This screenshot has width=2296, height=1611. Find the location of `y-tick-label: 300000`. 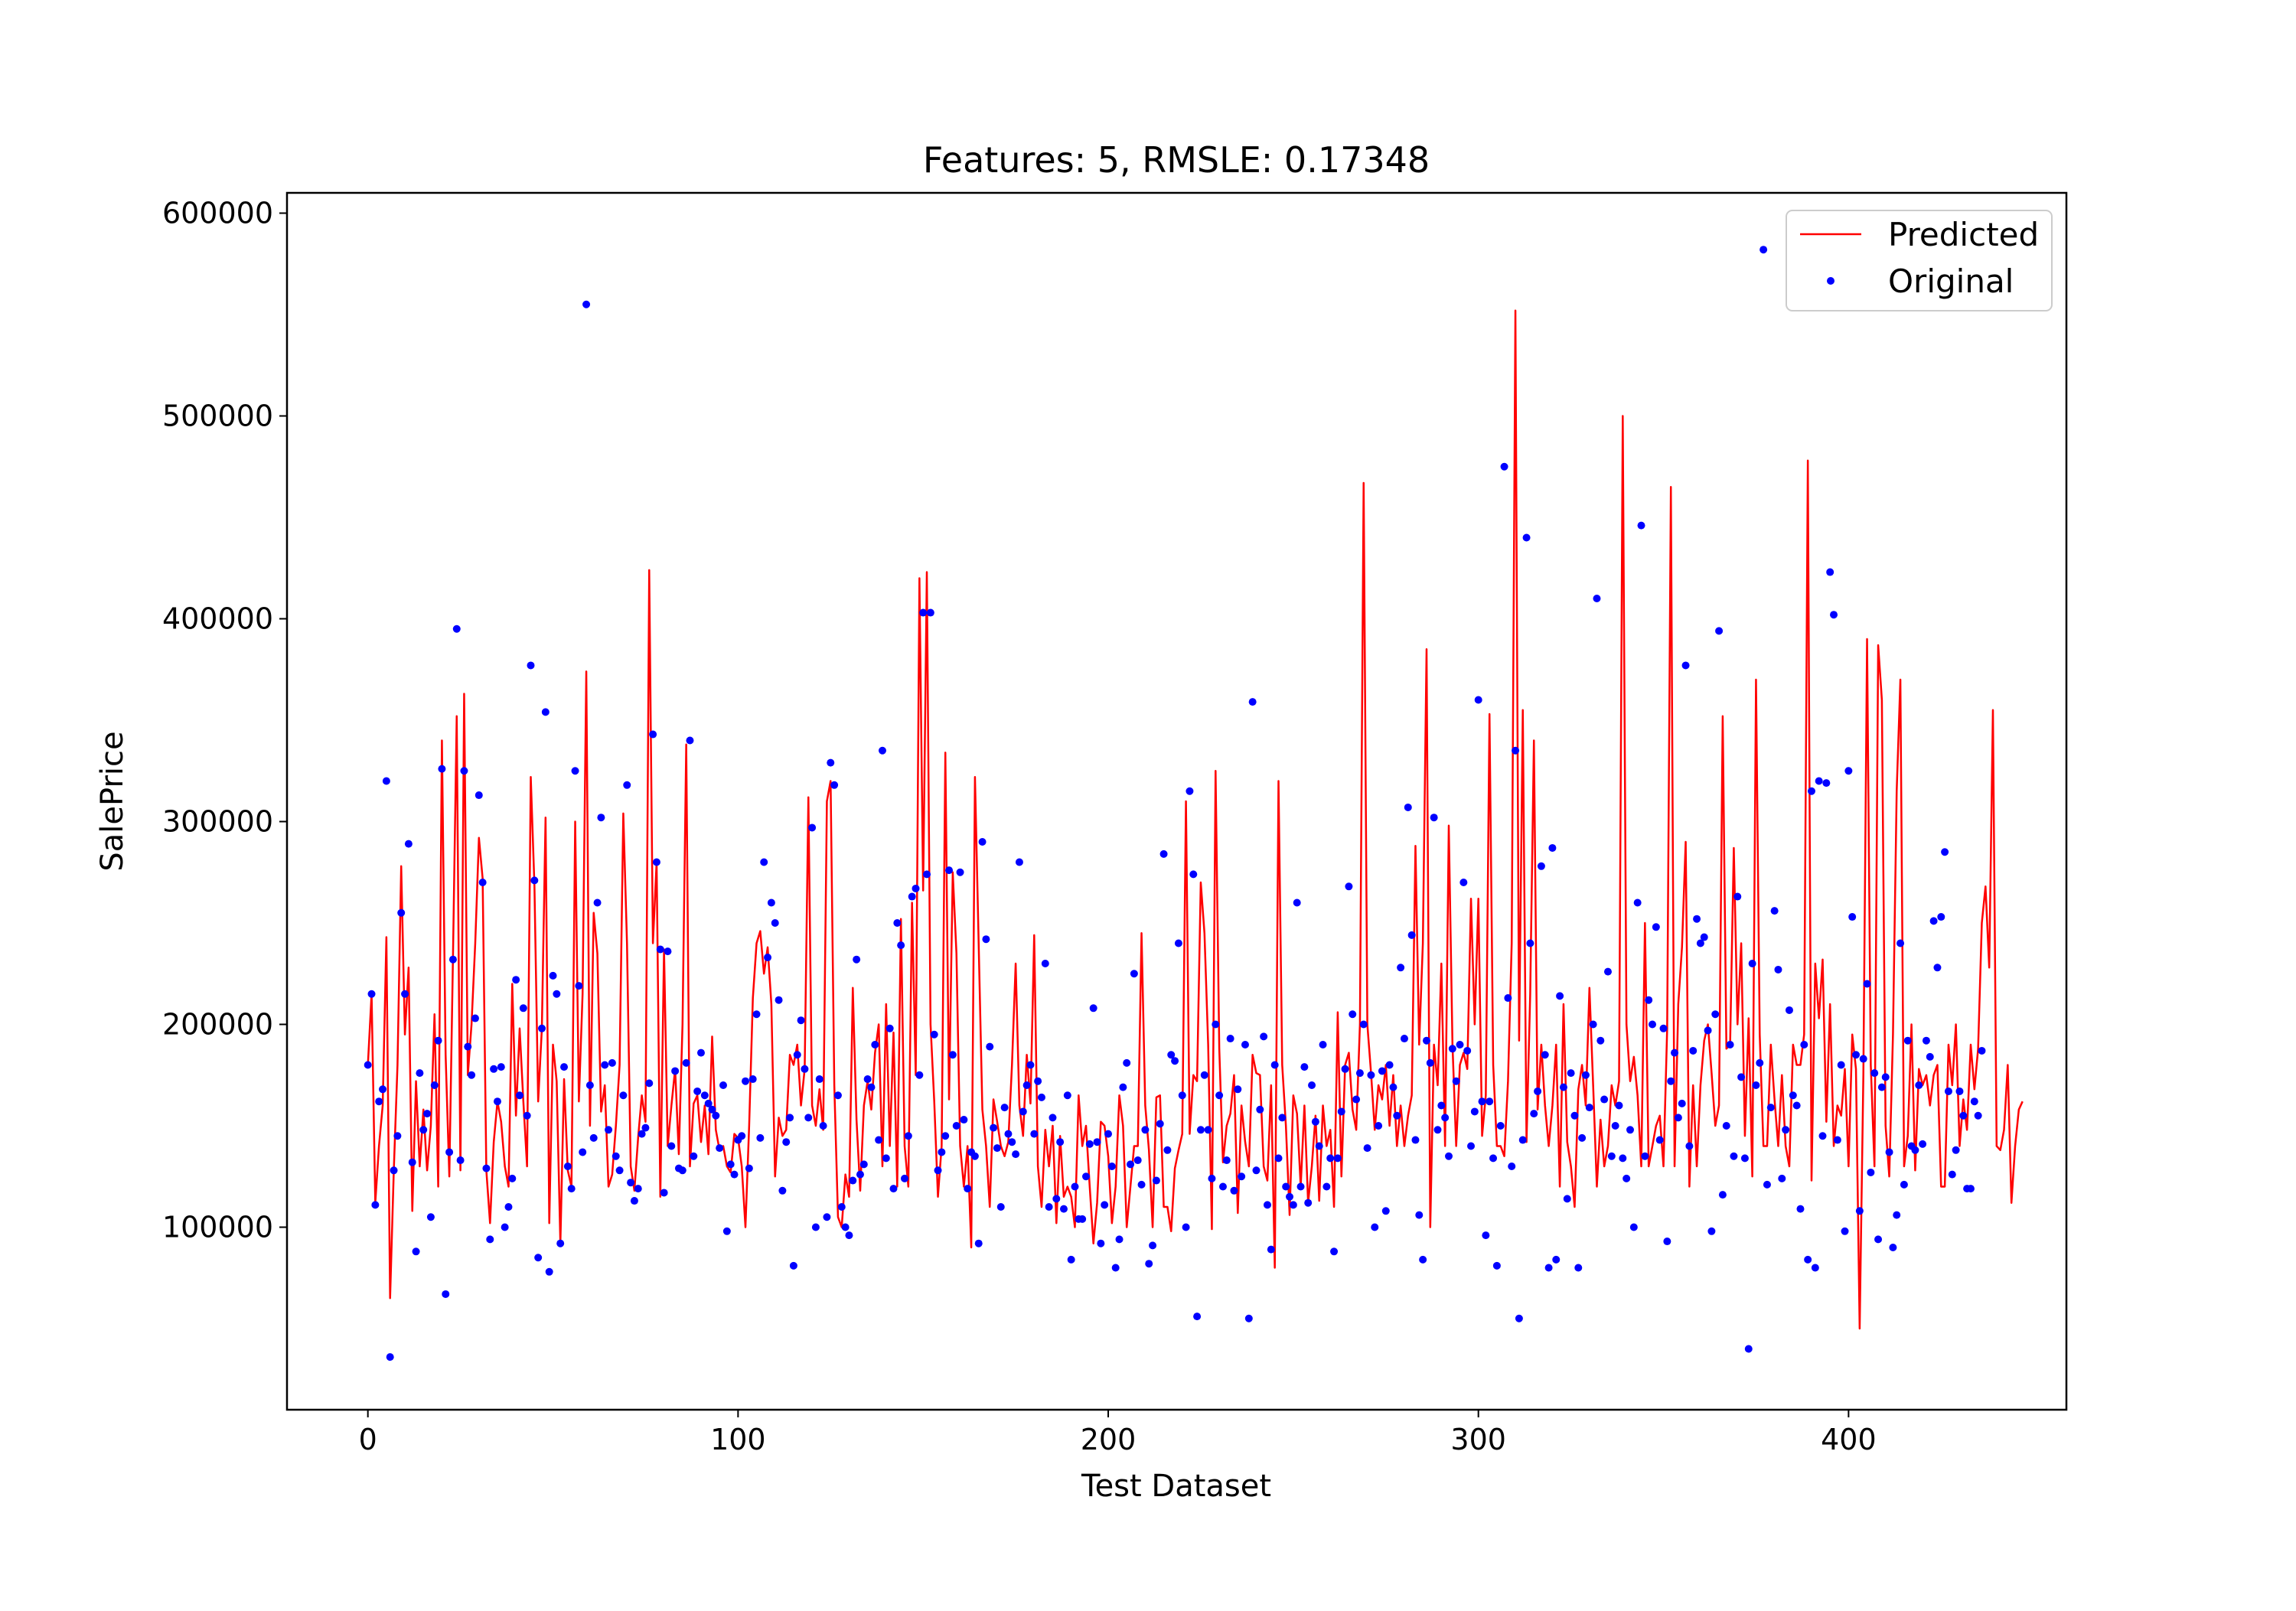

y-tick-label: 300000 is located at coordinates (217, 822).